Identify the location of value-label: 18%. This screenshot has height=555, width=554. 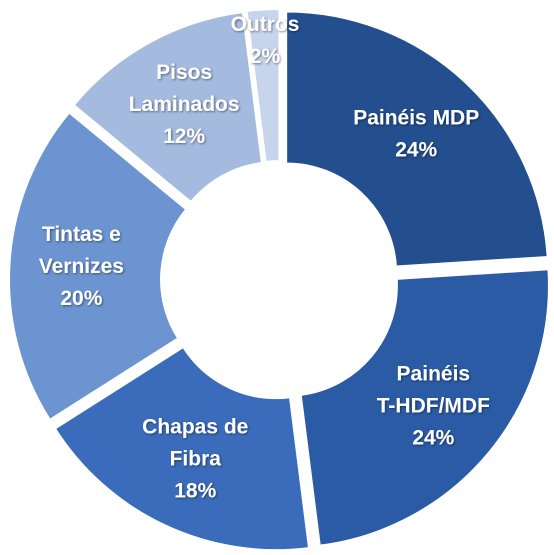
(195, 491).